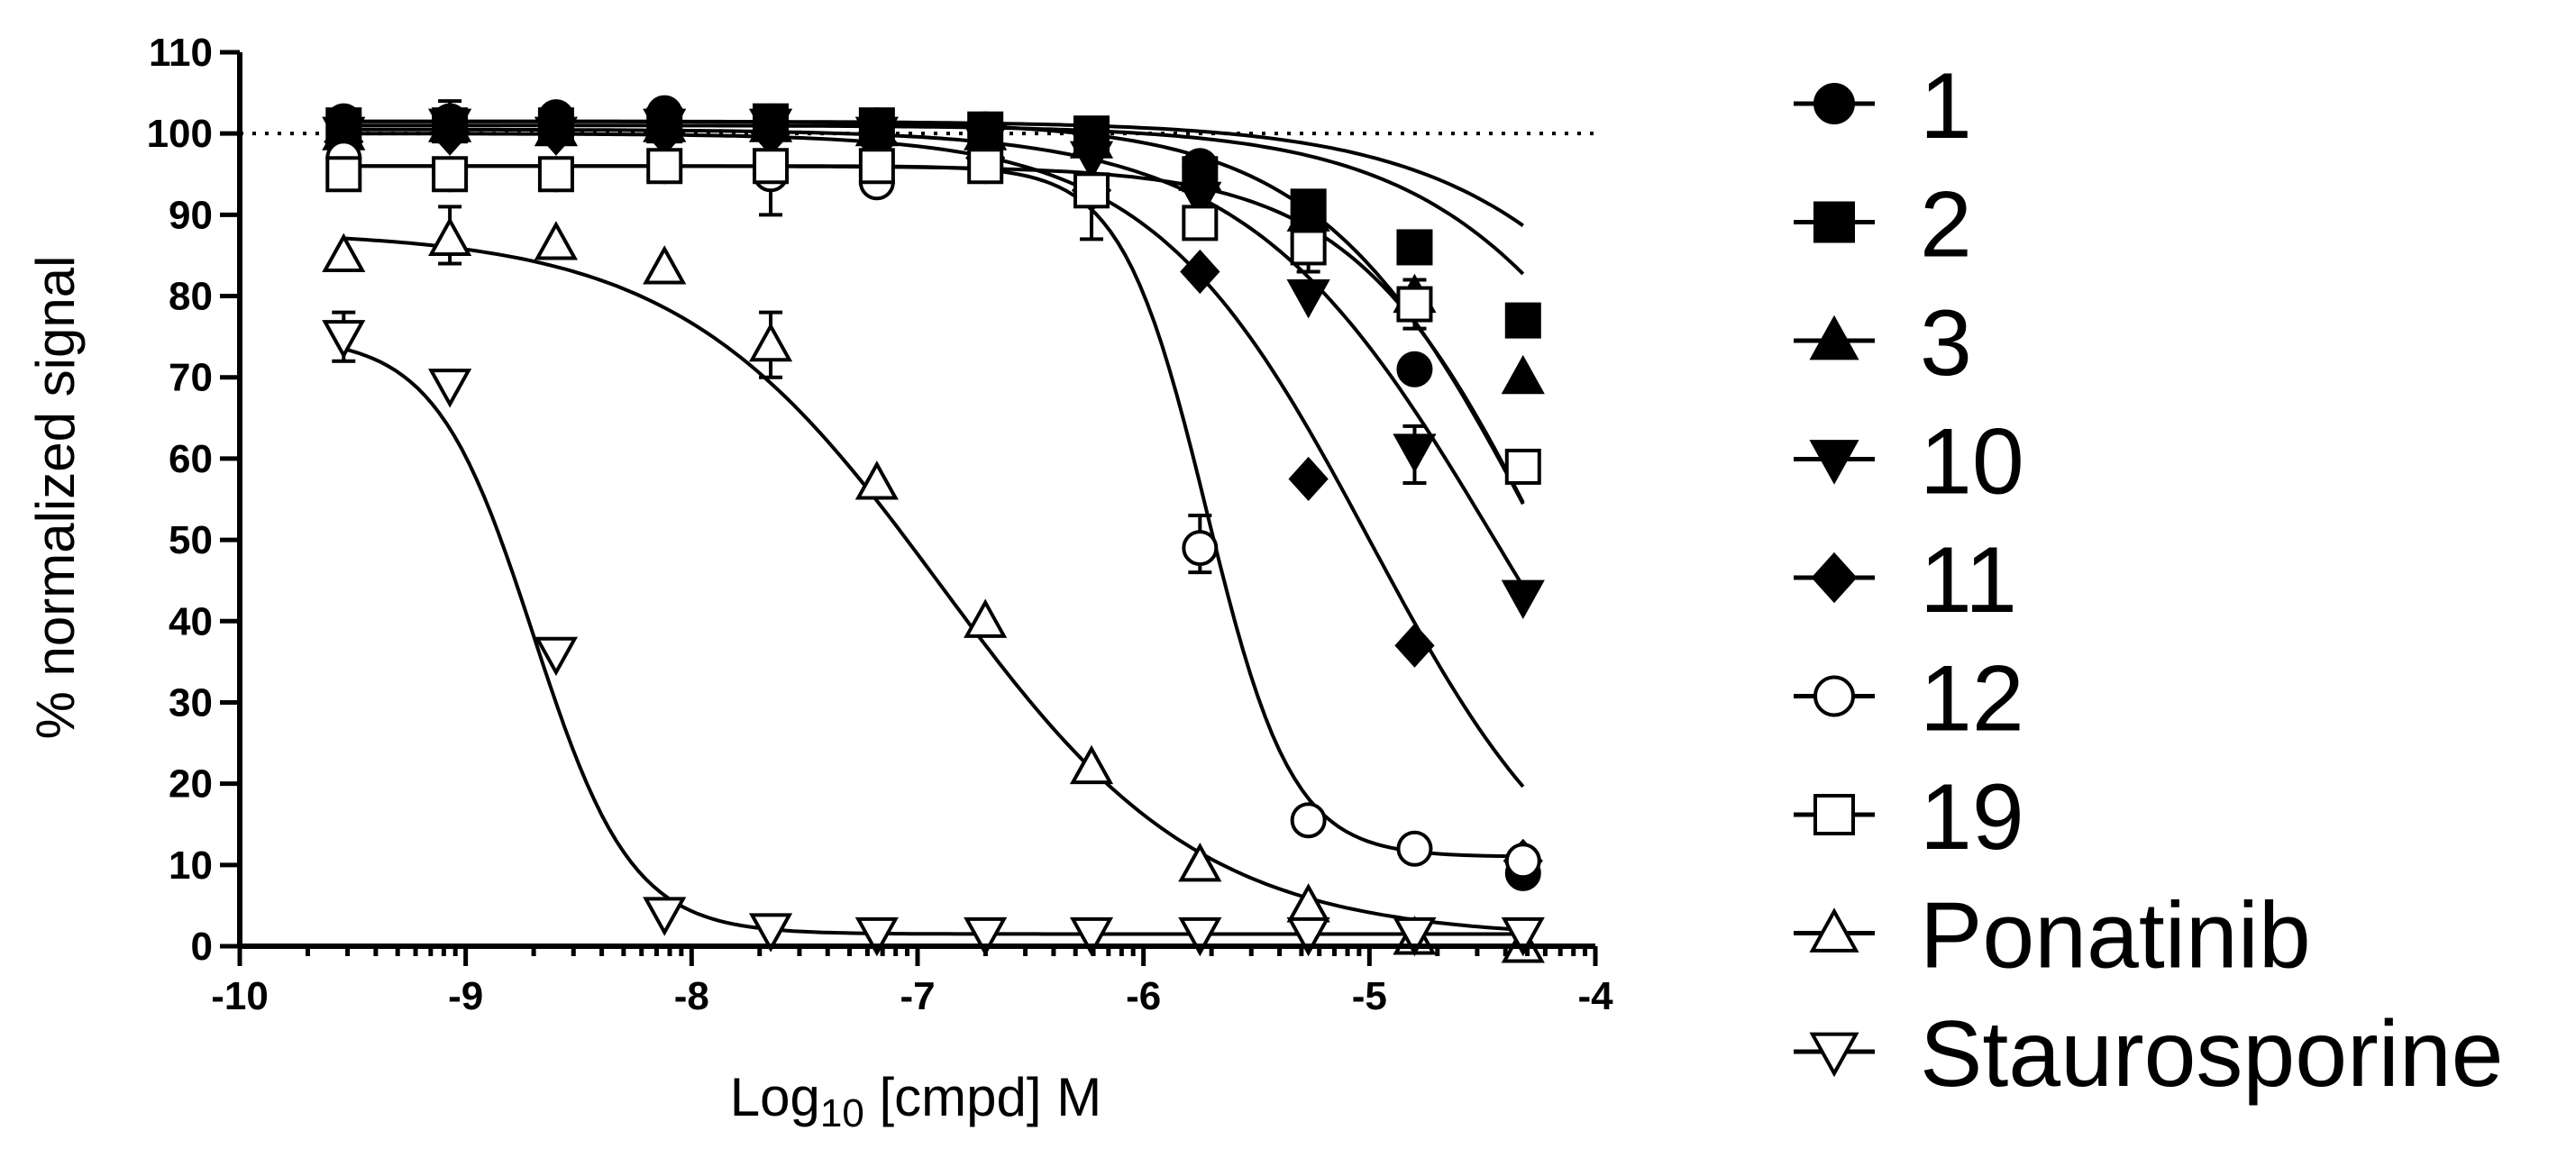 This screenshot has height=1167, width=2576. What do you see at coordinates (1595, 996) in the screenshot?
I see `x-tick-label: -4` at bounding box center [1595, 996].